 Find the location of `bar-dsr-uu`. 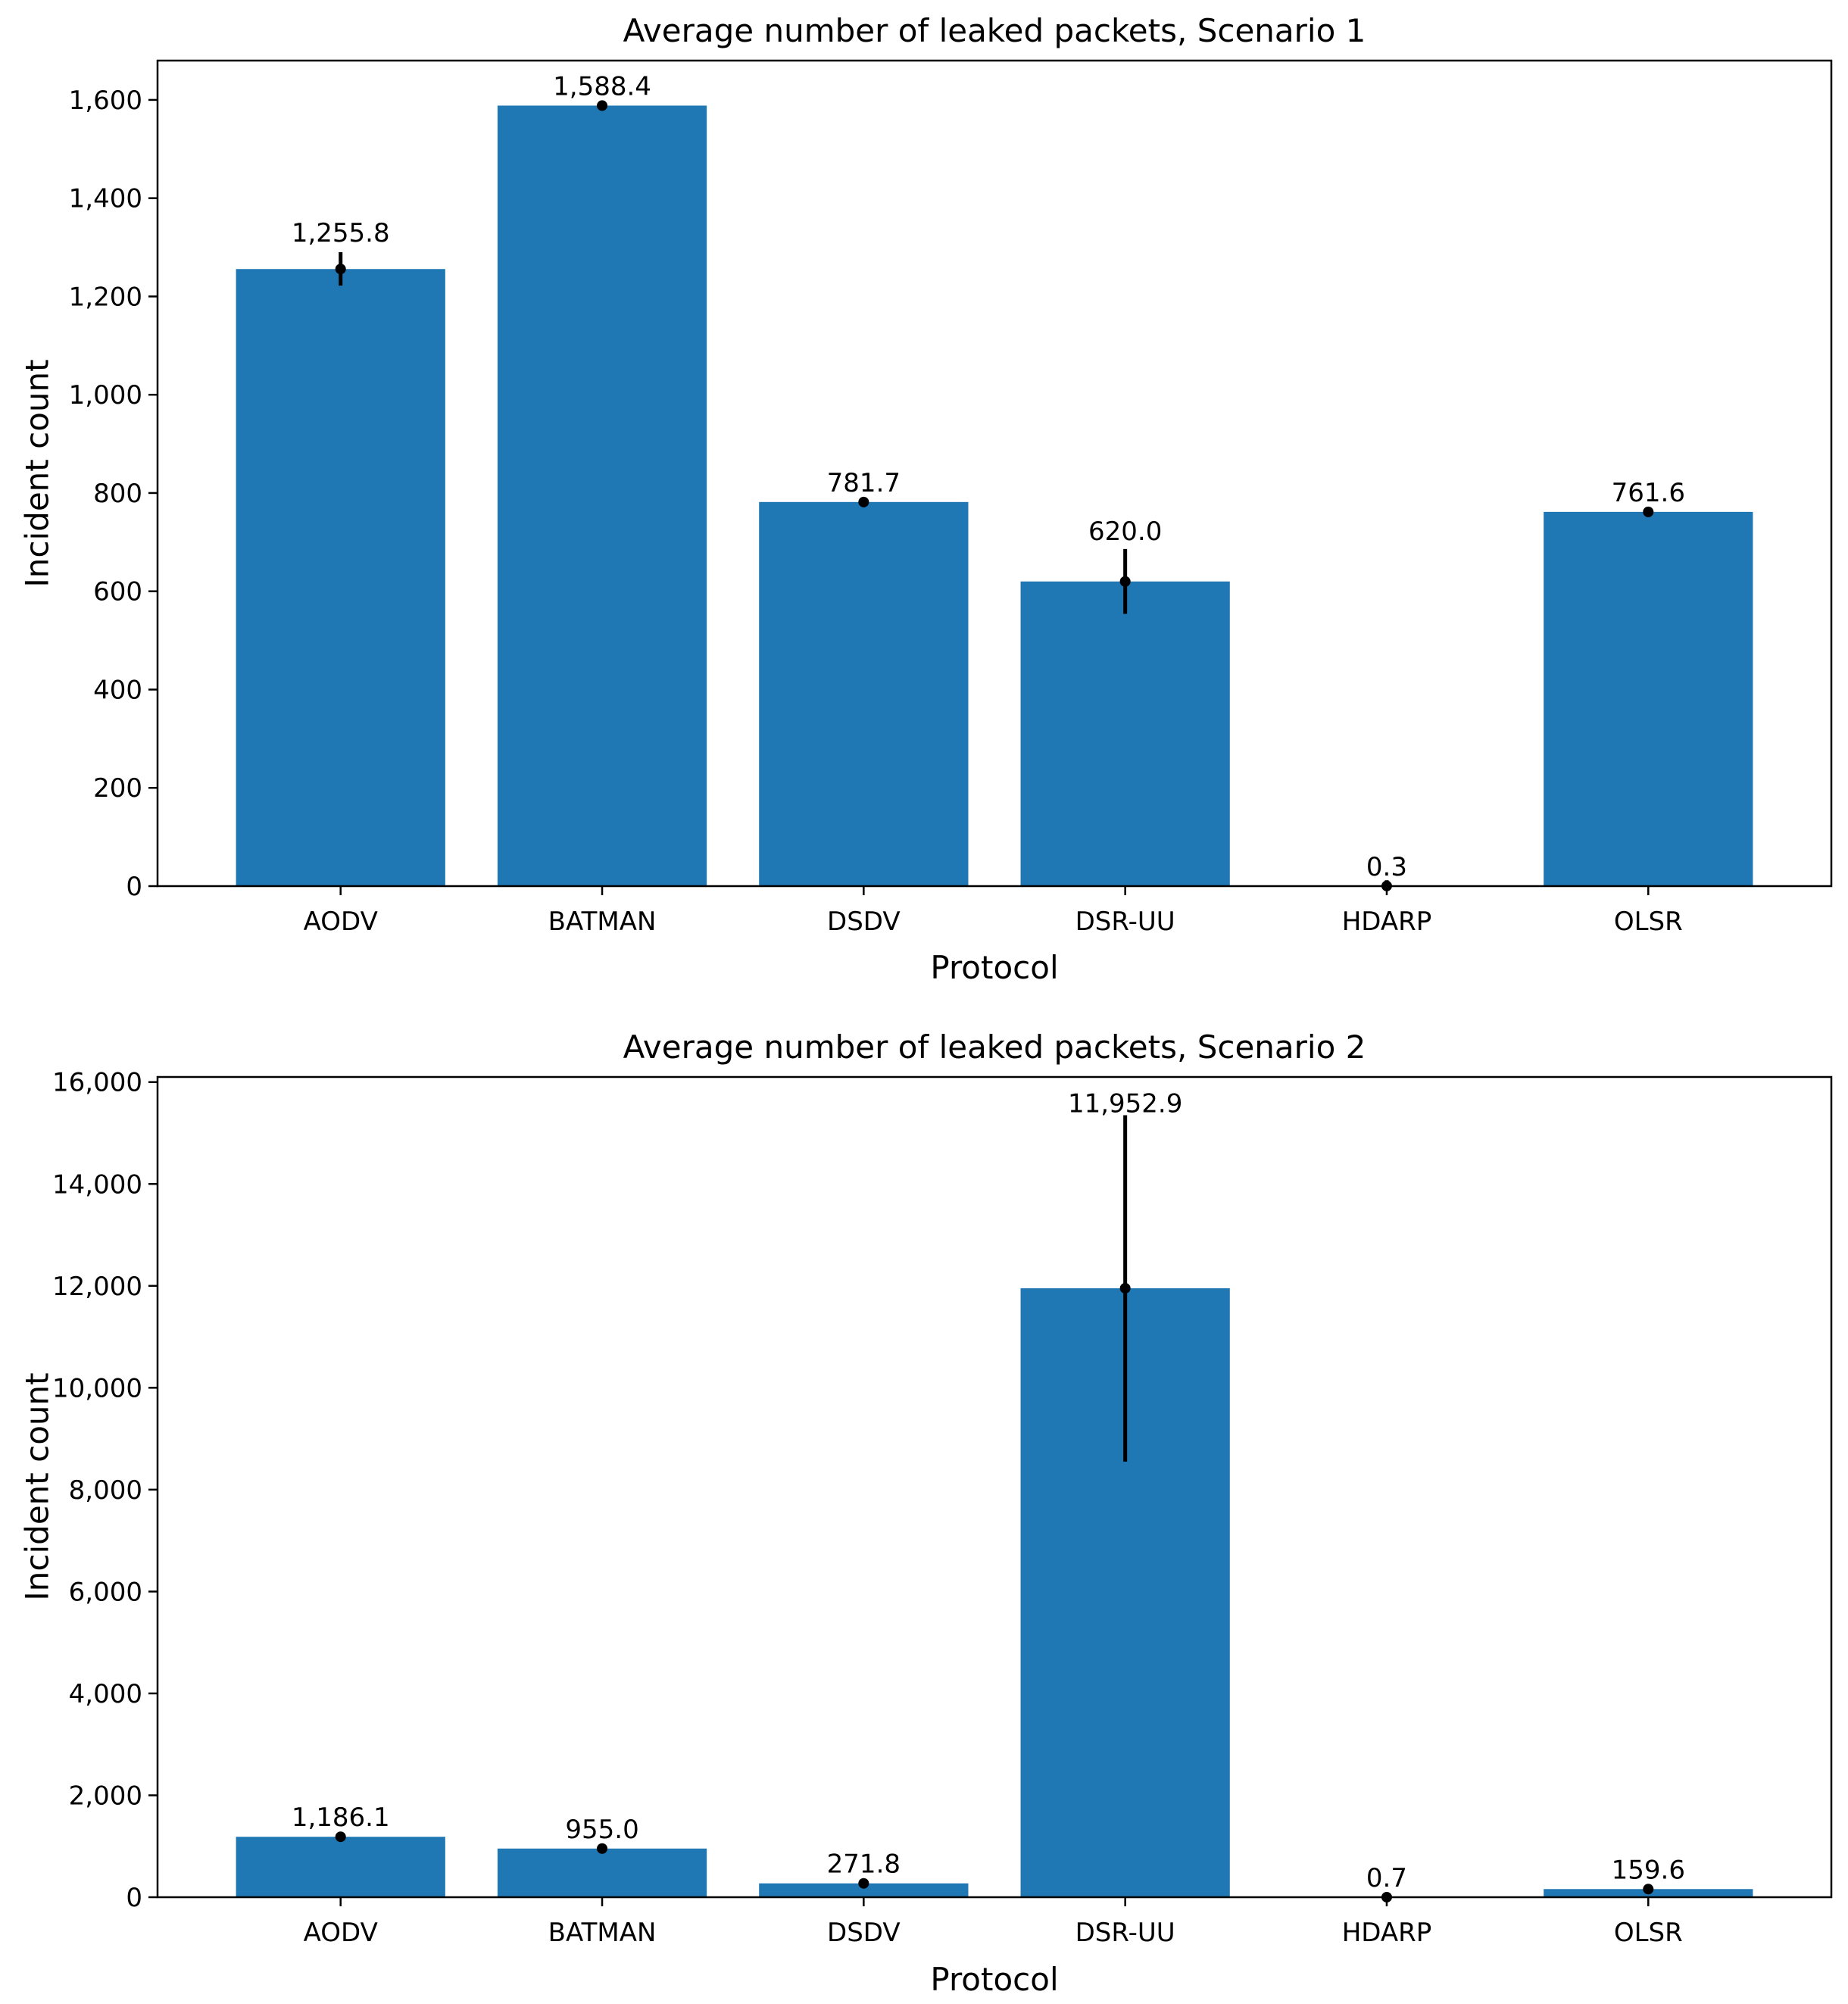

bar-dsr-uu is located at coordinates (1125, 733).